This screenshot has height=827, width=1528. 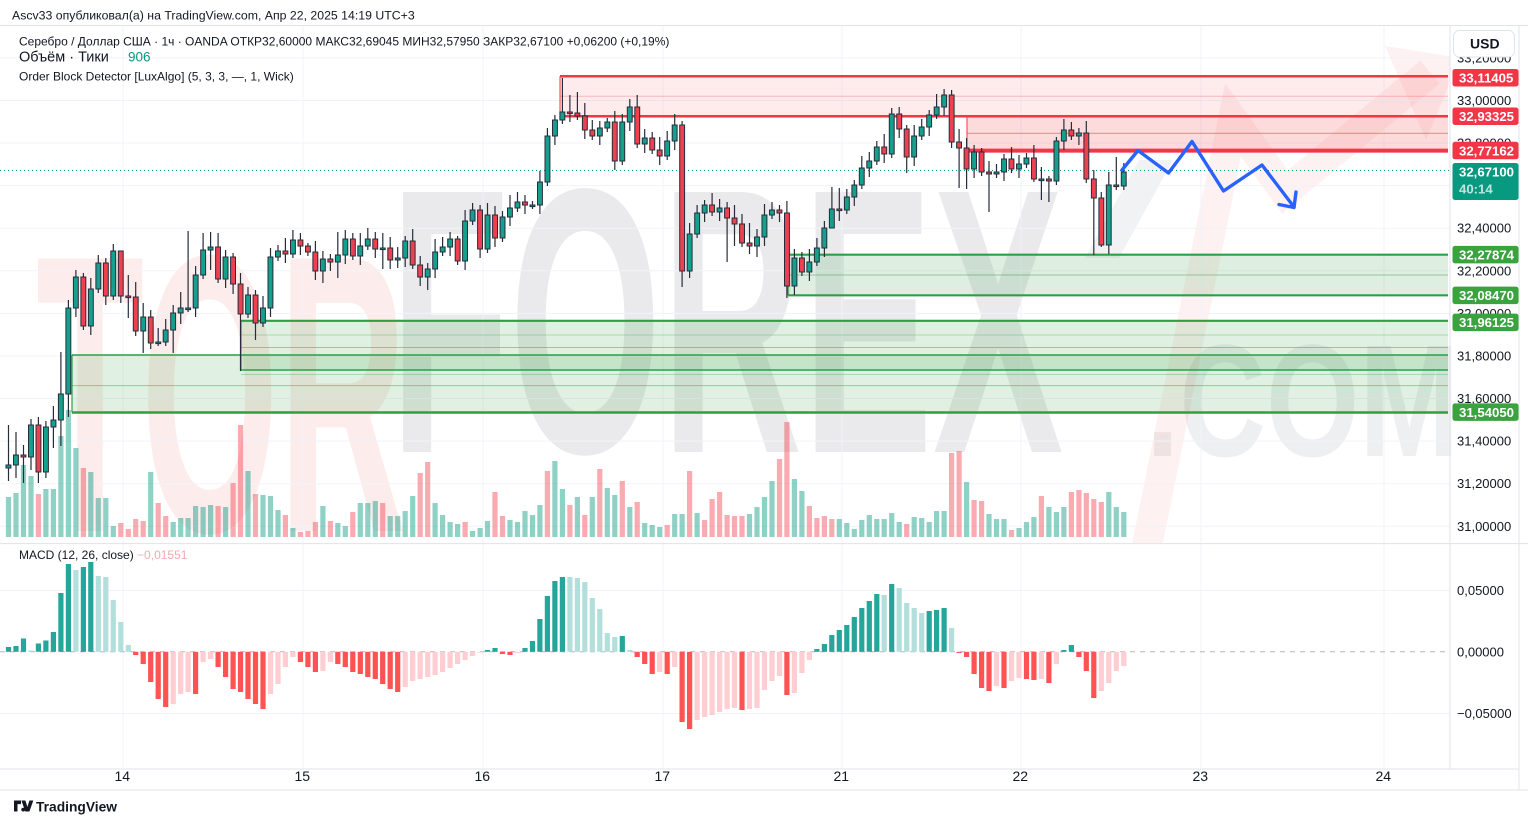 I want to click on svg-text: USD, so click(x=1485, y=44).